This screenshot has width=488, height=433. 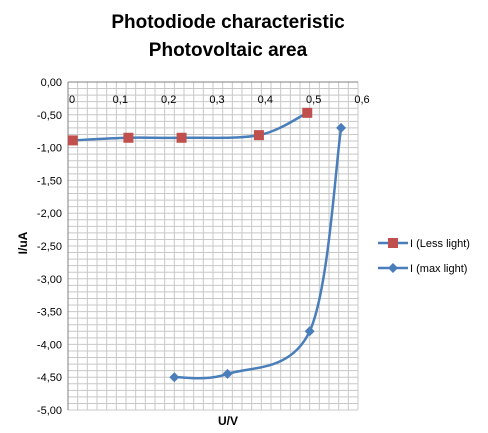 I want to click on x-tick-label: 0,4, so click(x=265, y=100).